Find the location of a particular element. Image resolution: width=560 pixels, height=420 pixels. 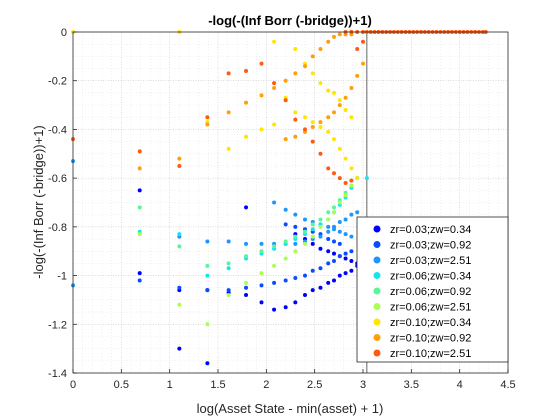

x-tick-label: 1.5 is located at coordinates (217, 385).